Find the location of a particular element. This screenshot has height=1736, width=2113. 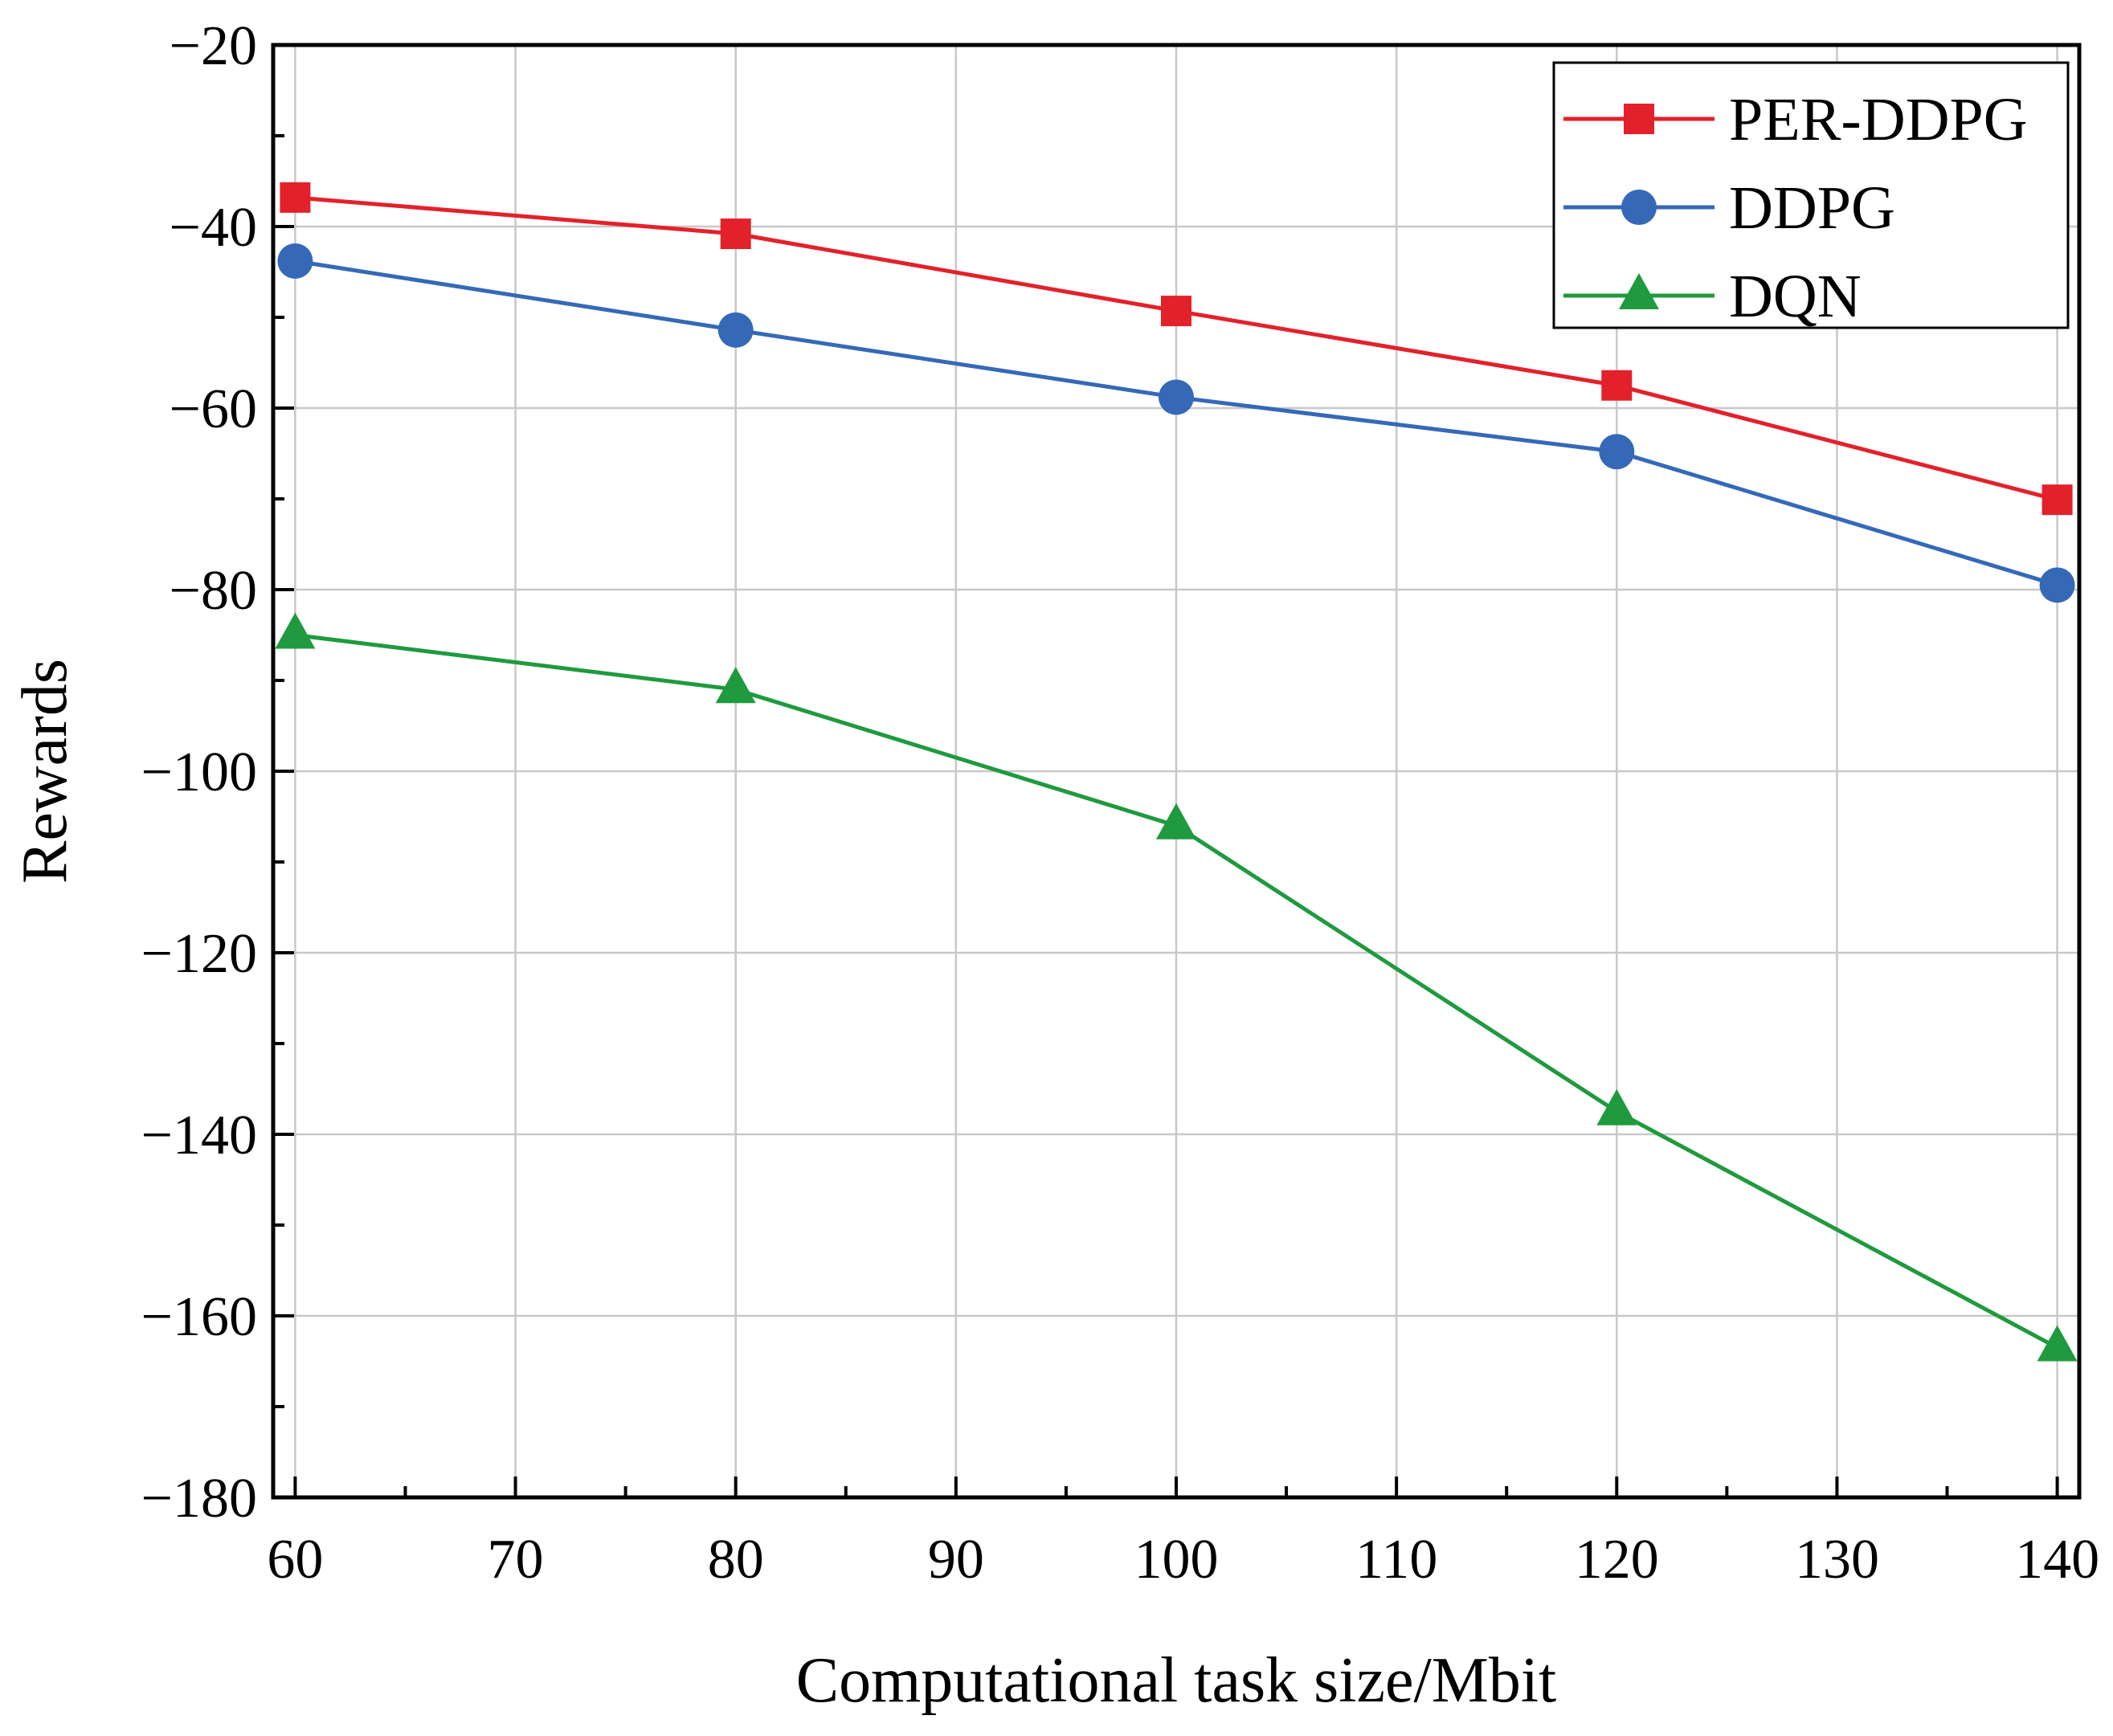

y-tick-label: −100 is located at coordinates (199, 772).